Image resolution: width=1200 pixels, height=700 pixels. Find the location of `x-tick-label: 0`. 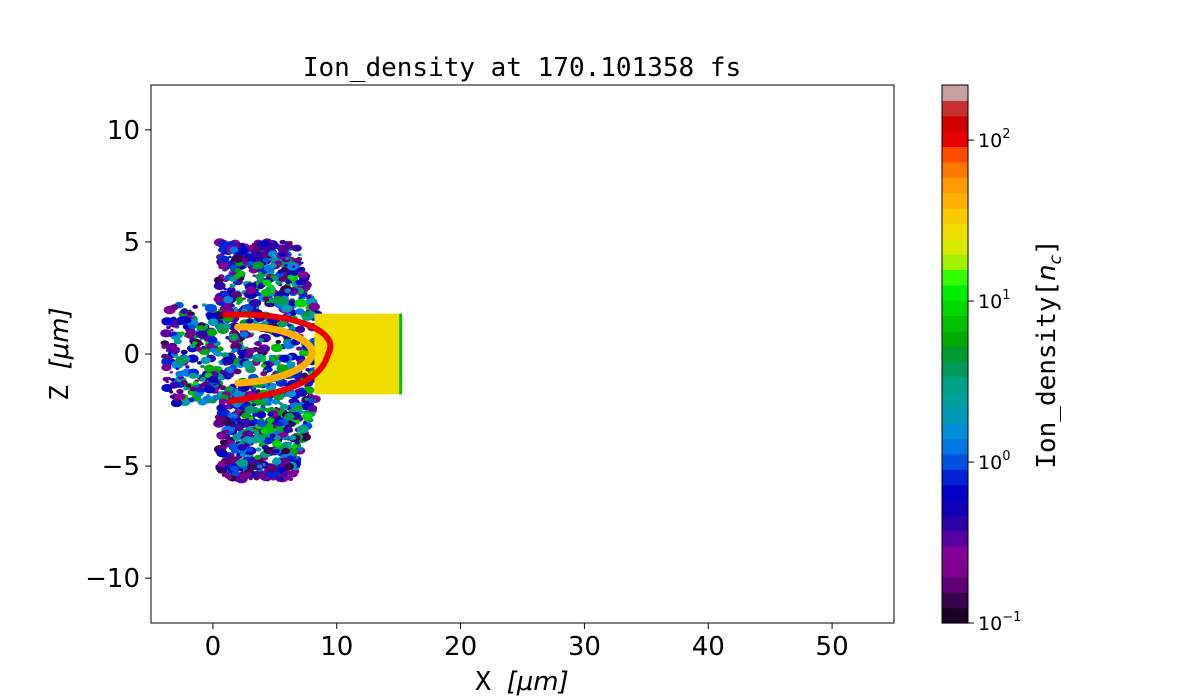

x-tick-label: 0 is located at coordinates (213, 647).